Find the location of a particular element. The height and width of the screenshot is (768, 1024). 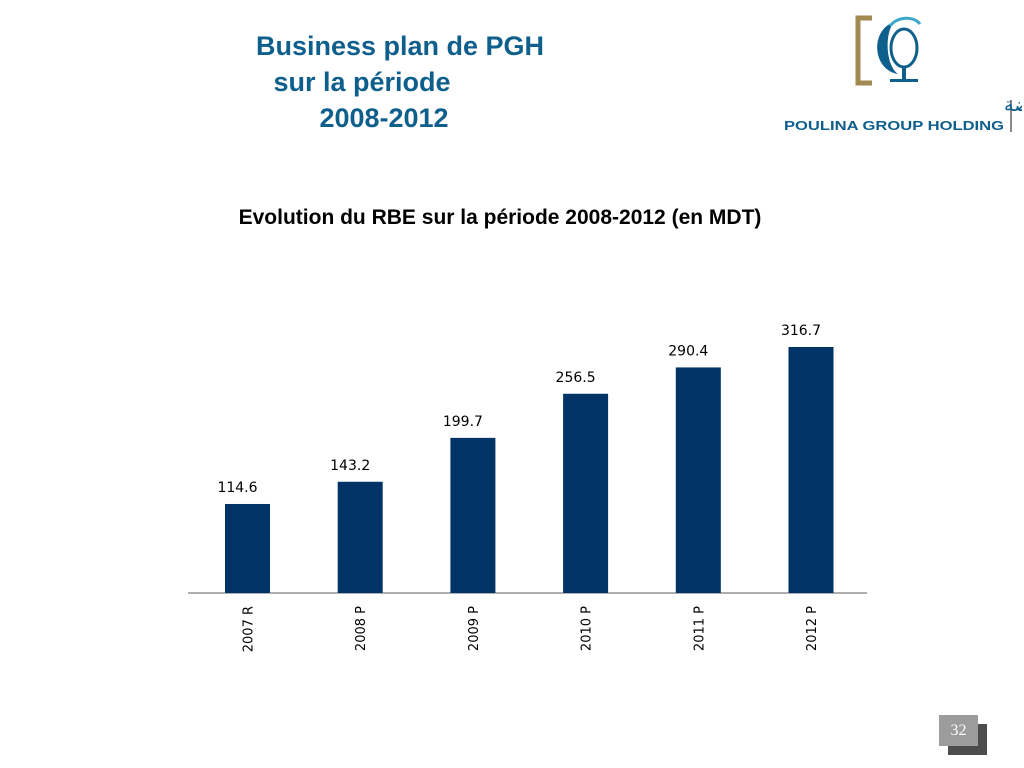

x-tick-label: 2012 P is located at coordinates (812, 628).